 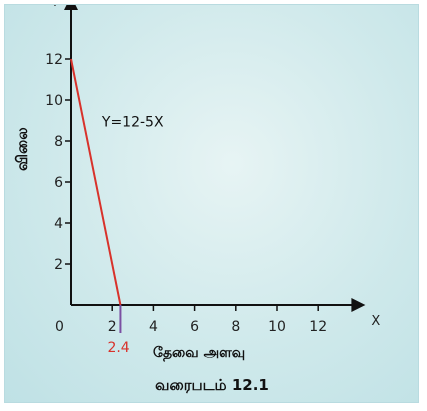 I want to click on origin-label: 0, so click(x=59, y=327).